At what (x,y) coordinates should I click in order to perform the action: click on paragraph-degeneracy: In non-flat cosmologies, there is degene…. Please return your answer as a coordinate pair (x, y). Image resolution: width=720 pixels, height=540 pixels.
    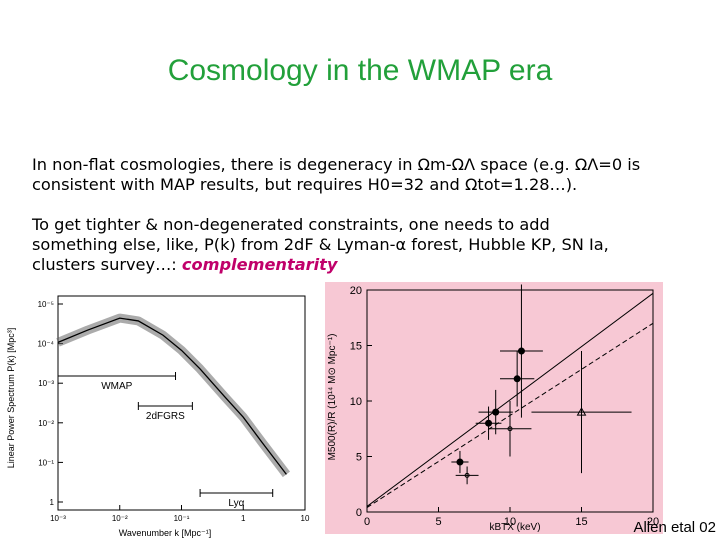
    Looking at the image, I should click on (336, 174).